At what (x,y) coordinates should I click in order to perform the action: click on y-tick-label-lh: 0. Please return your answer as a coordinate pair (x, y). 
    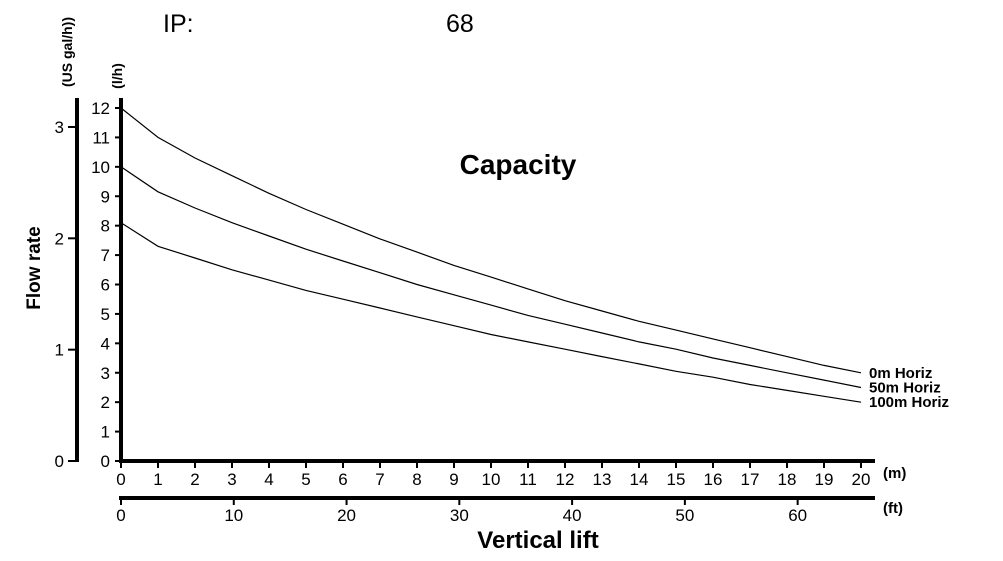
    Looking at the image, I should click on (105, 461).